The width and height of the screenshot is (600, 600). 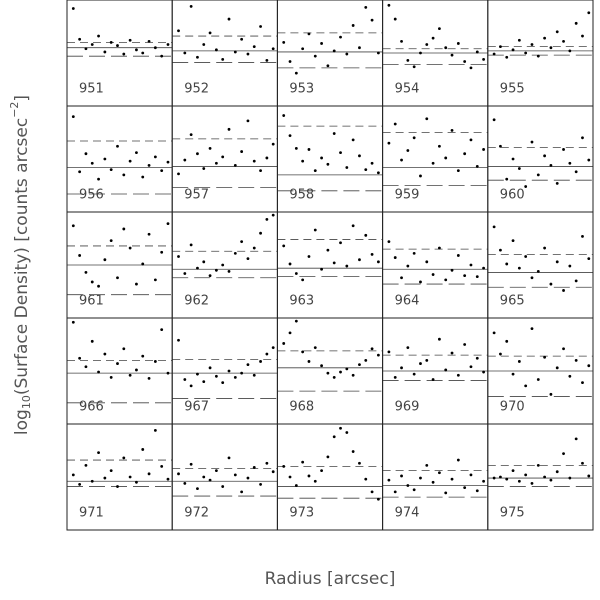 What do you see at coordinates (91, 513) in the screenshot?
I see `panel-label: 971` at bounding box center [91, 513].